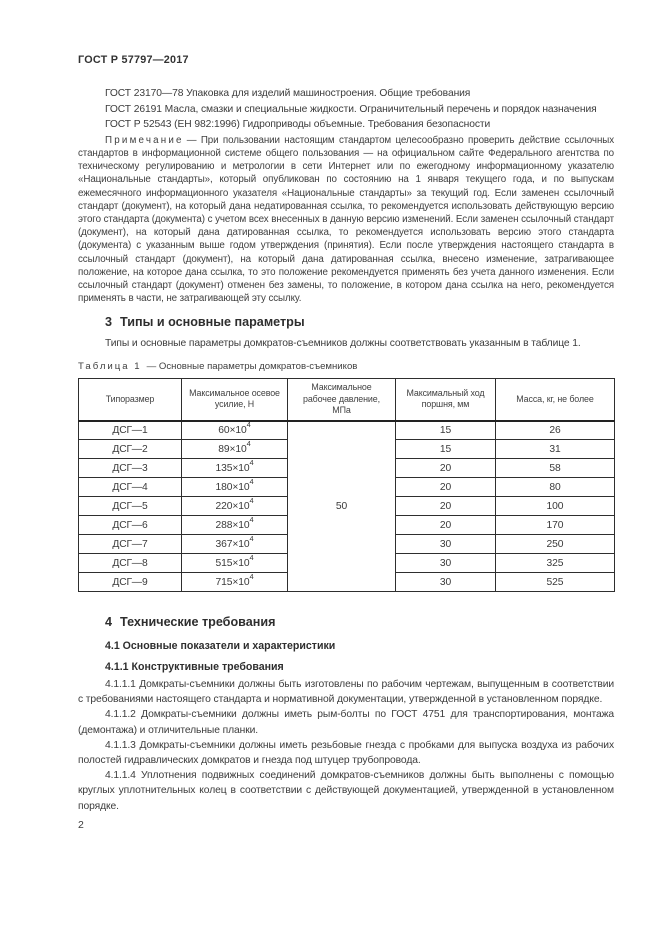 This screenshot has width=661, height=935. I want to click on cell-force: 515×104, so click(234, 563).